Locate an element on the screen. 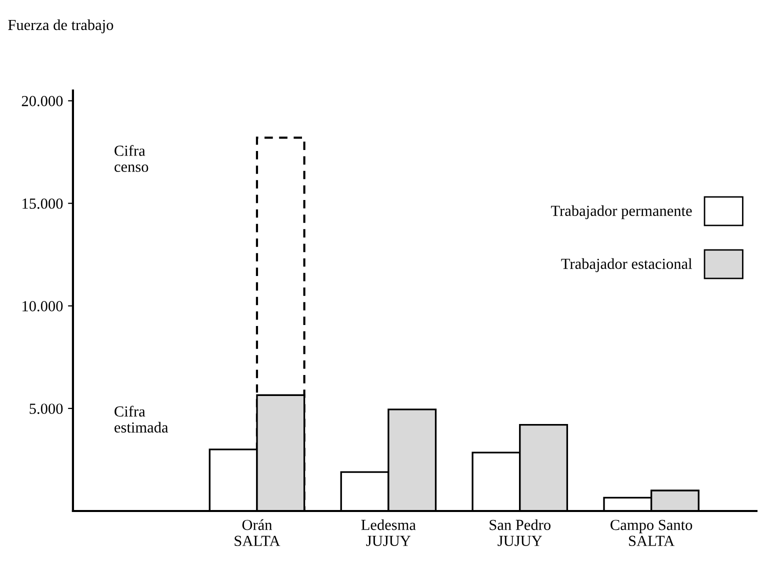 The image size is (768, 584). x-tick-label: Ledesma JUJUY is located at coordinates (388, 532).